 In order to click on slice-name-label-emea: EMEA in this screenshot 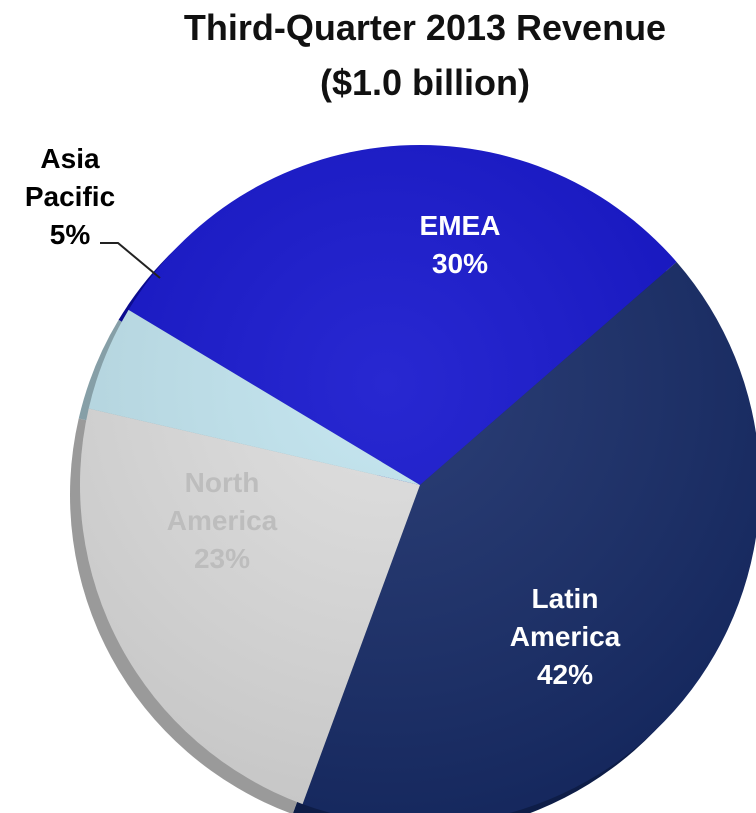, I will do `click(460, 225)`.